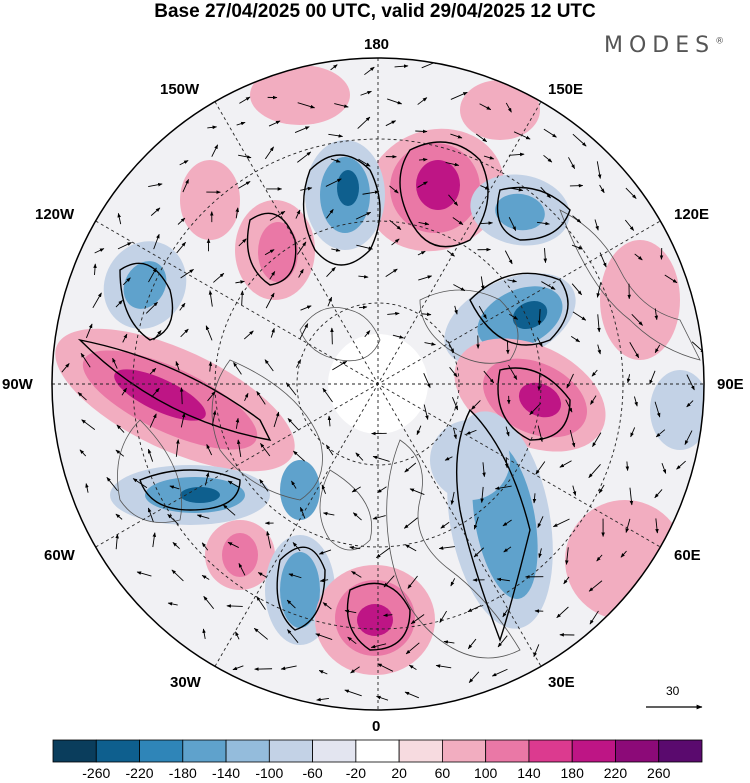 Image resolution: width=750 pixels, height=783 pixels. Describe the element at coordinates (226, 773) in the screenshot. I see `colorbar-tick-label: -140` at that location.